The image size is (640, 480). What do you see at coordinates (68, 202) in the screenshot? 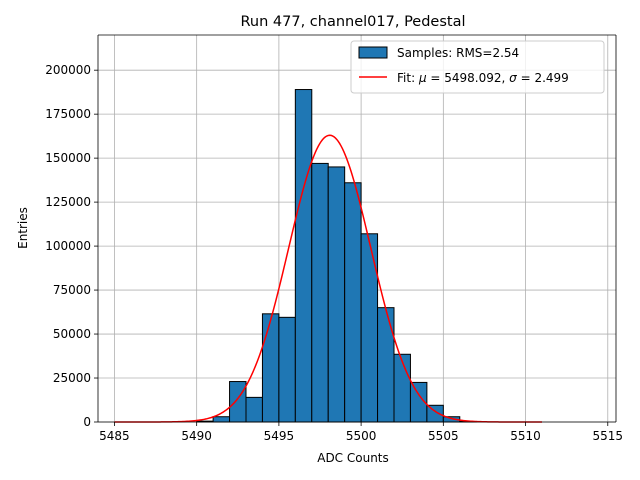
I see `y-tick-label: 125000` at bounding box center [68, 202].